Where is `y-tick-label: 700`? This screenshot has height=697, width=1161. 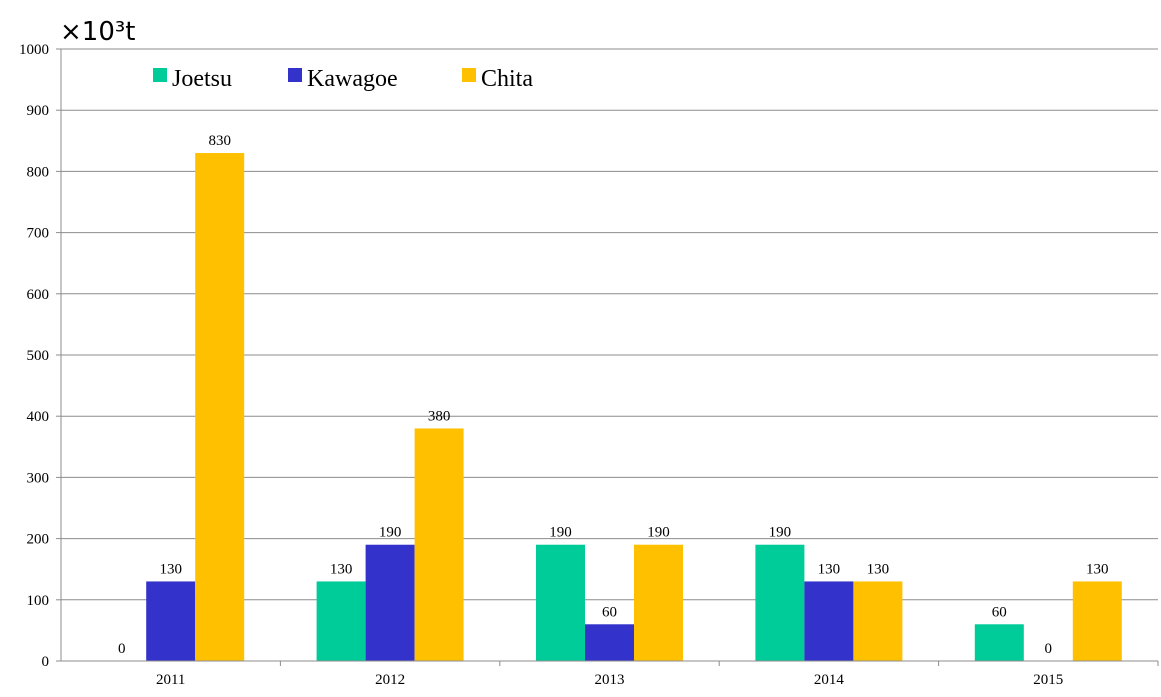 y-tick-label: 700 is located at coordinates (38, 234).